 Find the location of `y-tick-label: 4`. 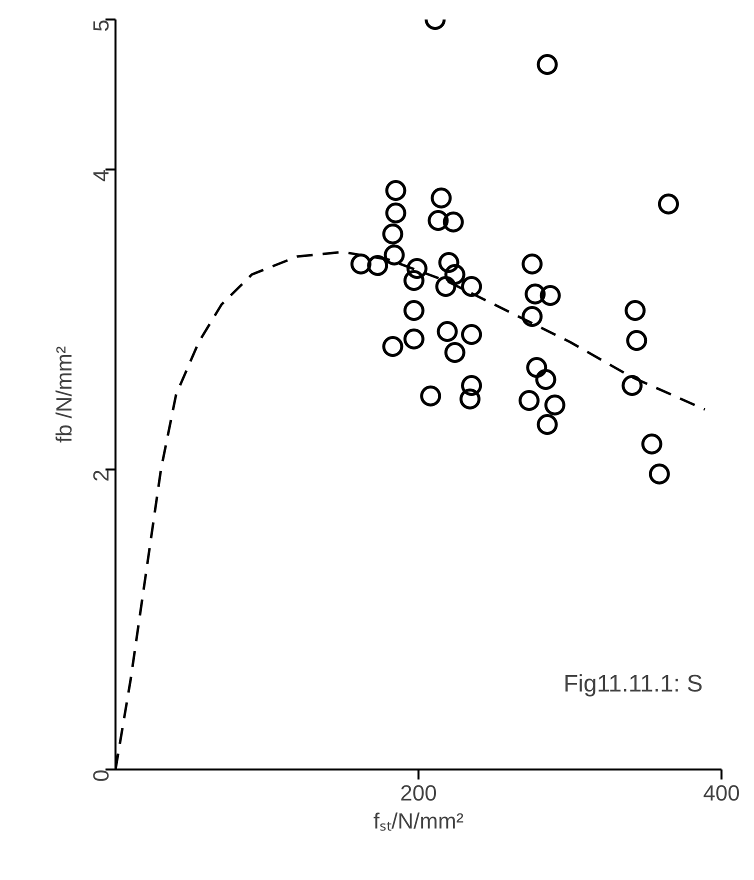

y-tick-label: 4 is located at coordinates (101, 175).